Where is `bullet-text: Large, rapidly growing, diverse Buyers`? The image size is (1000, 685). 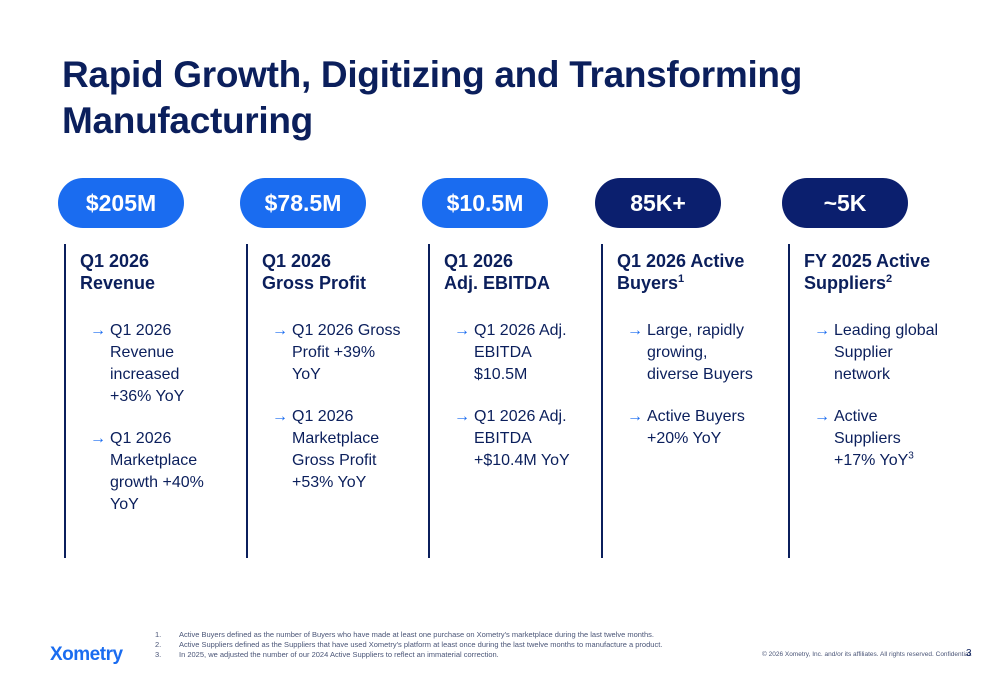
bullet-text: Large, rapidly growing, diverse Buyers is located at coordinates (700, 352).